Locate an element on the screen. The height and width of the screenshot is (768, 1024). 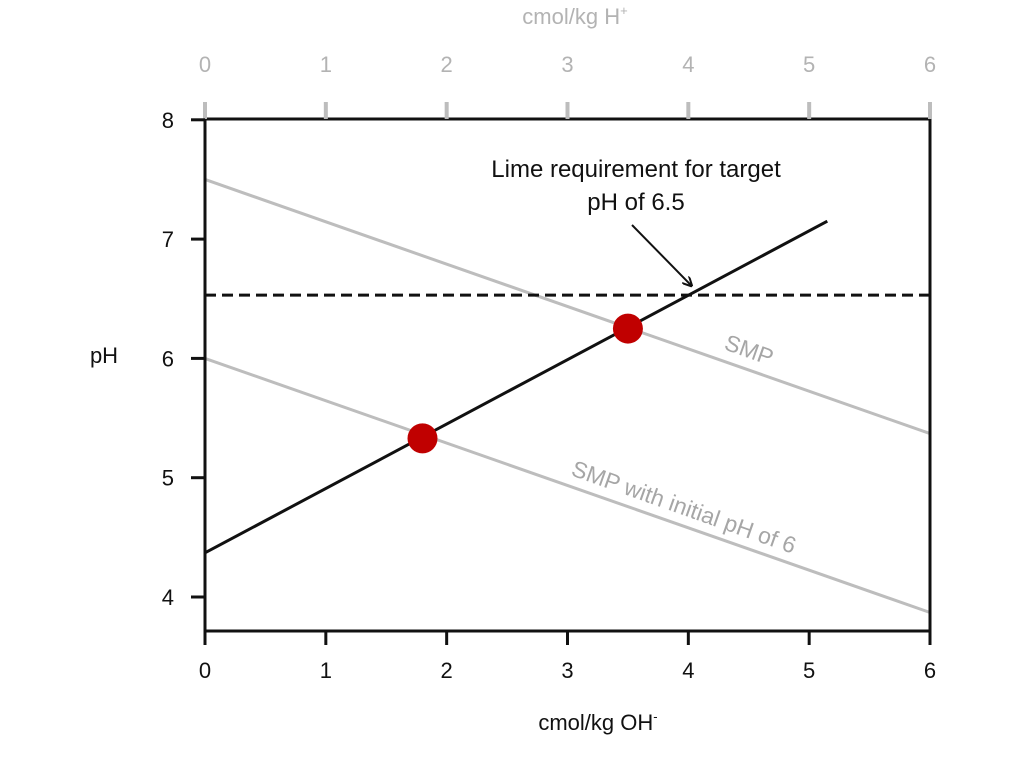
x-tick-label: 0 is located at coordinates (205, 670).